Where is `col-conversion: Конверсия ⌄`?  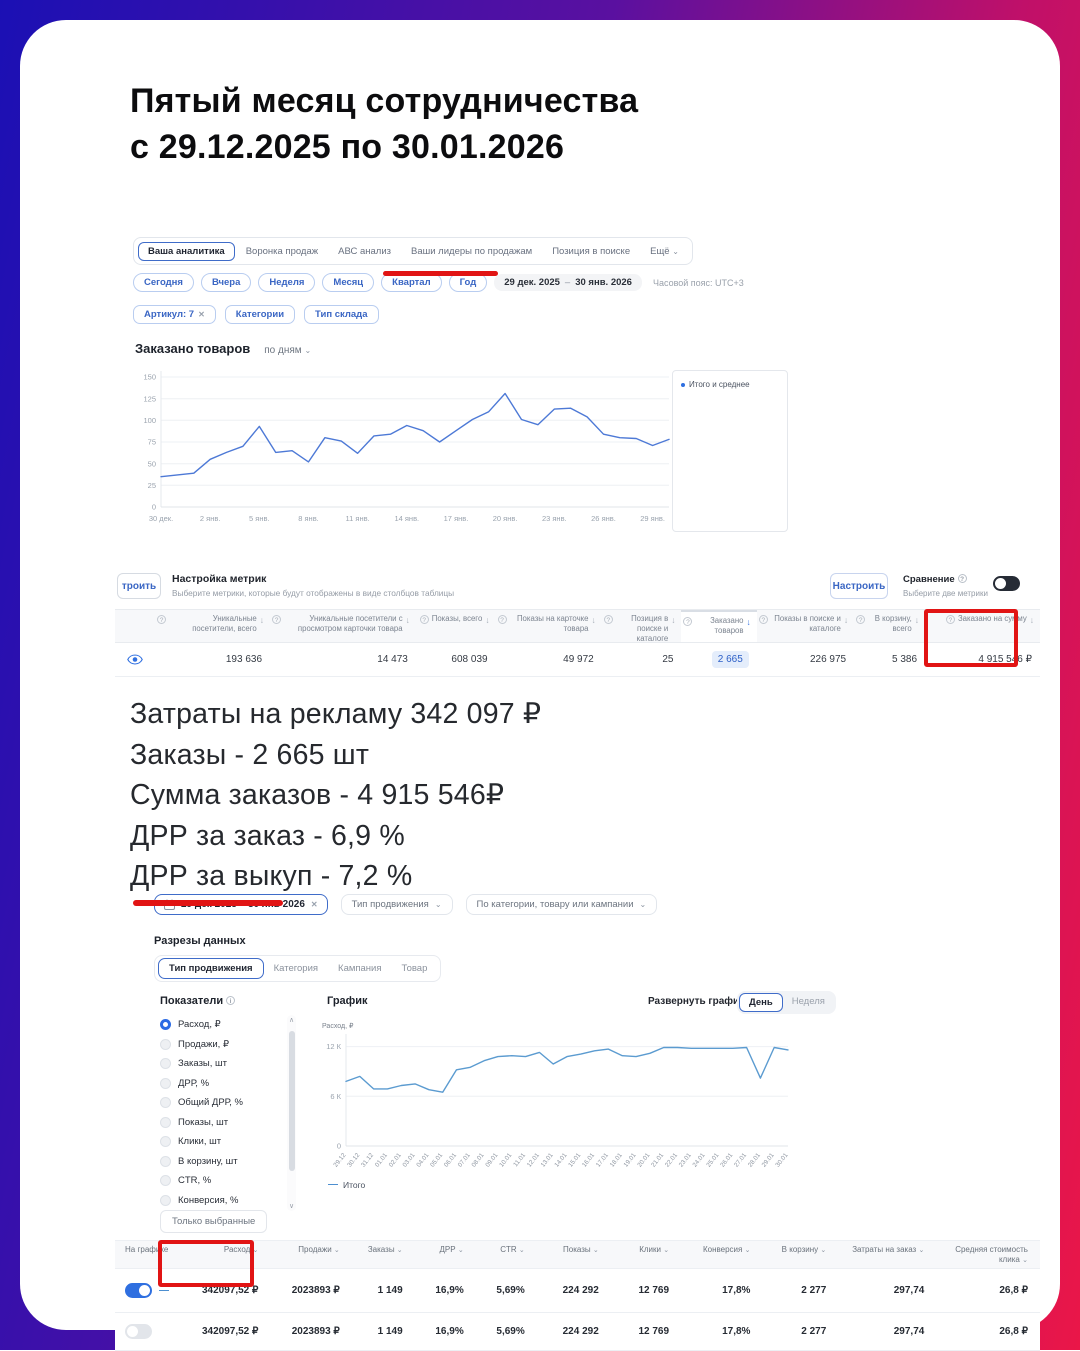
col-conversion: Конверсия ⌄ is located at coordinates (726, 1249).